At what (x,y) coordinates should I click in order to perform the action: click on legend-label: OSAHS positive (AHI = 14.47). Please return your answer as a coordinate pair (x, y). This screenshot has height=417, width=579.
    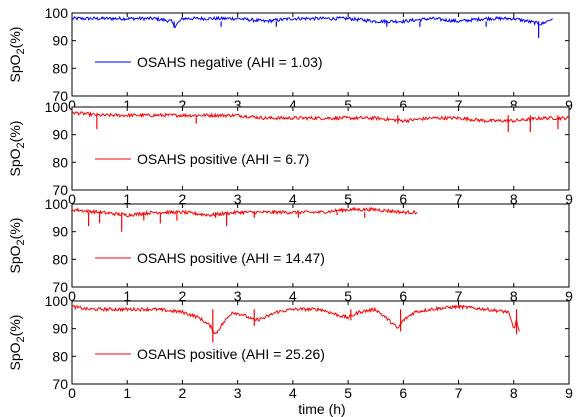
    Looking at the image, I should click on (231, 258).